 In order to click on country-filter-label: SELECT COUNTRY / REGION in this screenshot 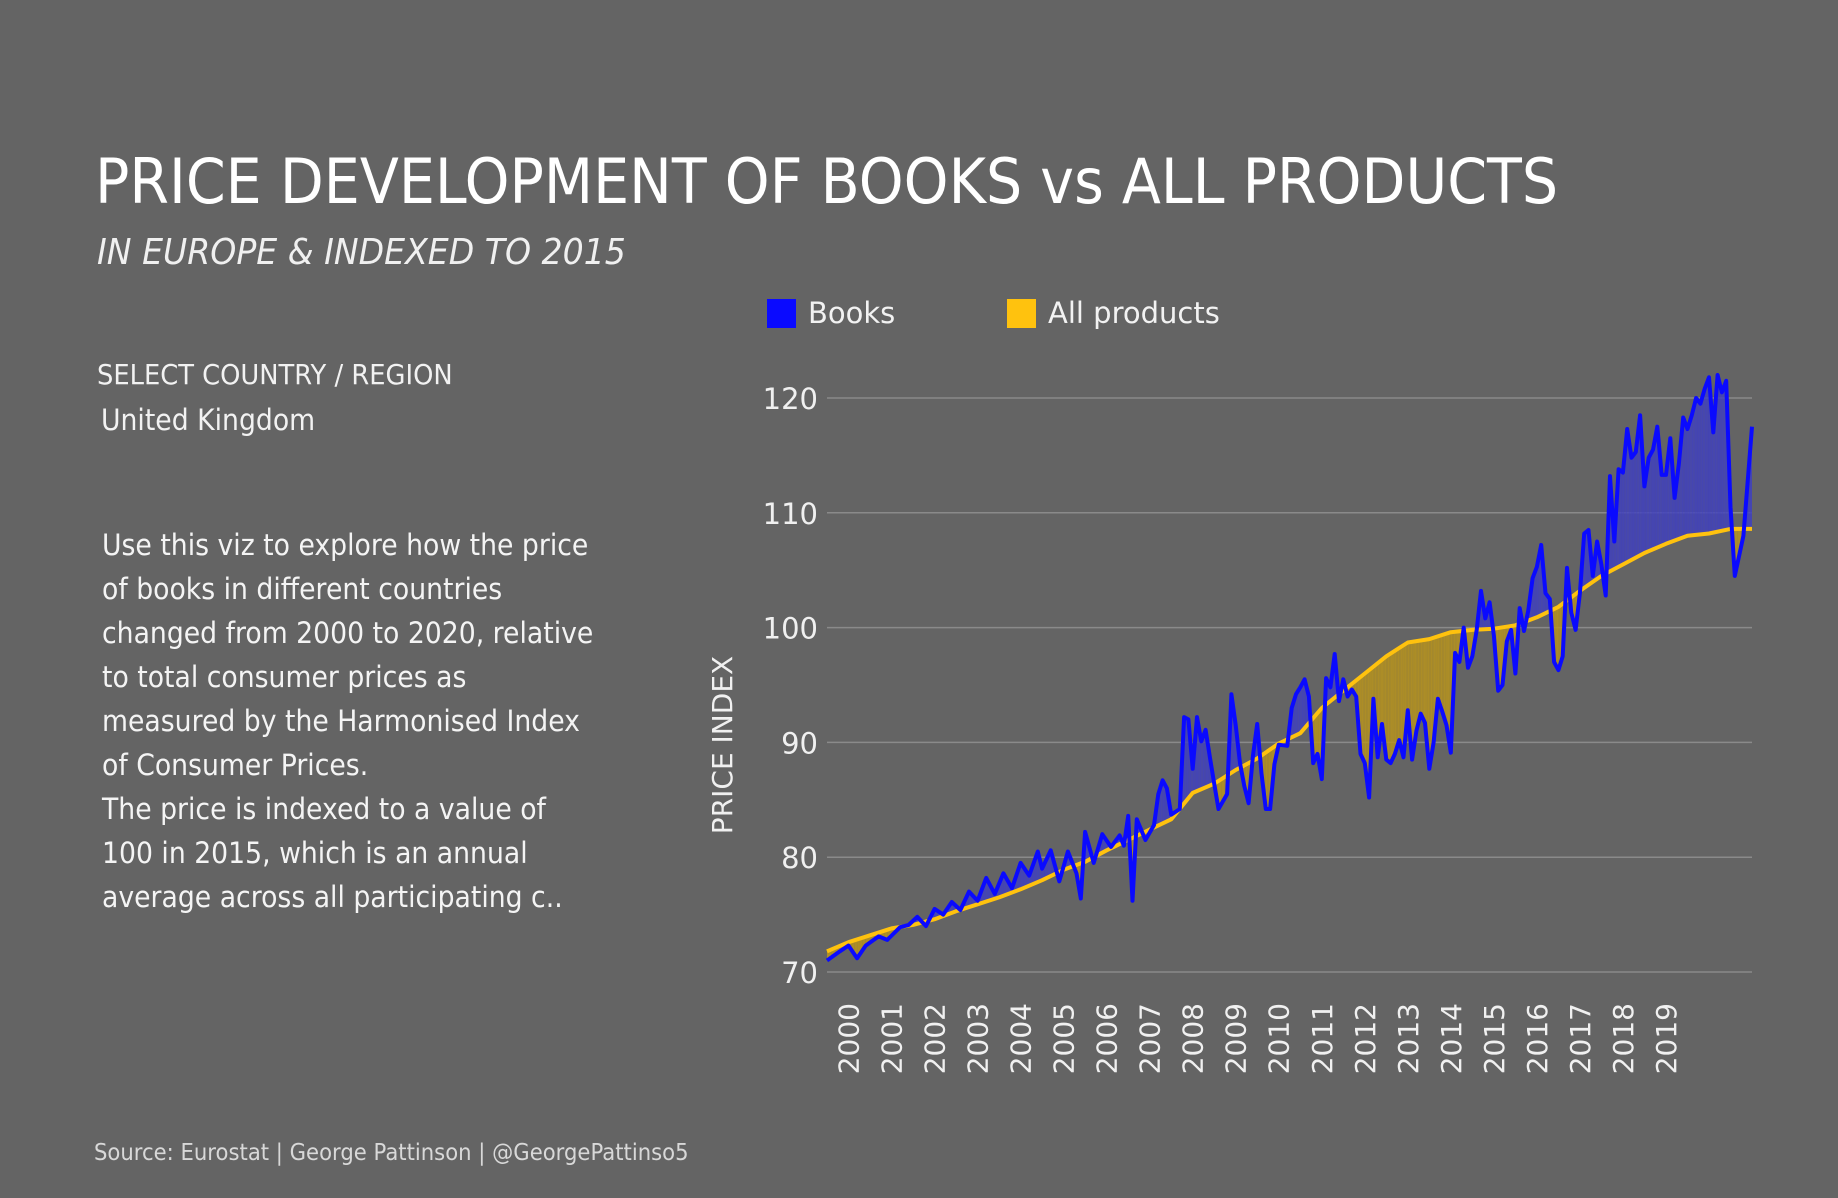, I will do `click(275, 374)`.